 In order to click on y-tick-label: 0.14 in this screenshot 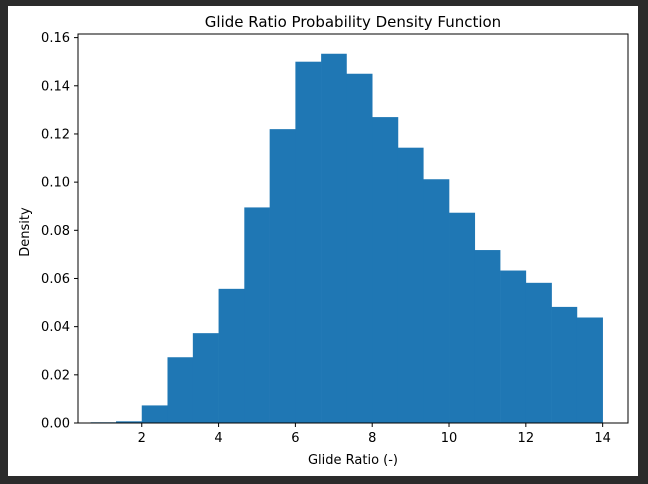, I will do `click(55, 86)`.